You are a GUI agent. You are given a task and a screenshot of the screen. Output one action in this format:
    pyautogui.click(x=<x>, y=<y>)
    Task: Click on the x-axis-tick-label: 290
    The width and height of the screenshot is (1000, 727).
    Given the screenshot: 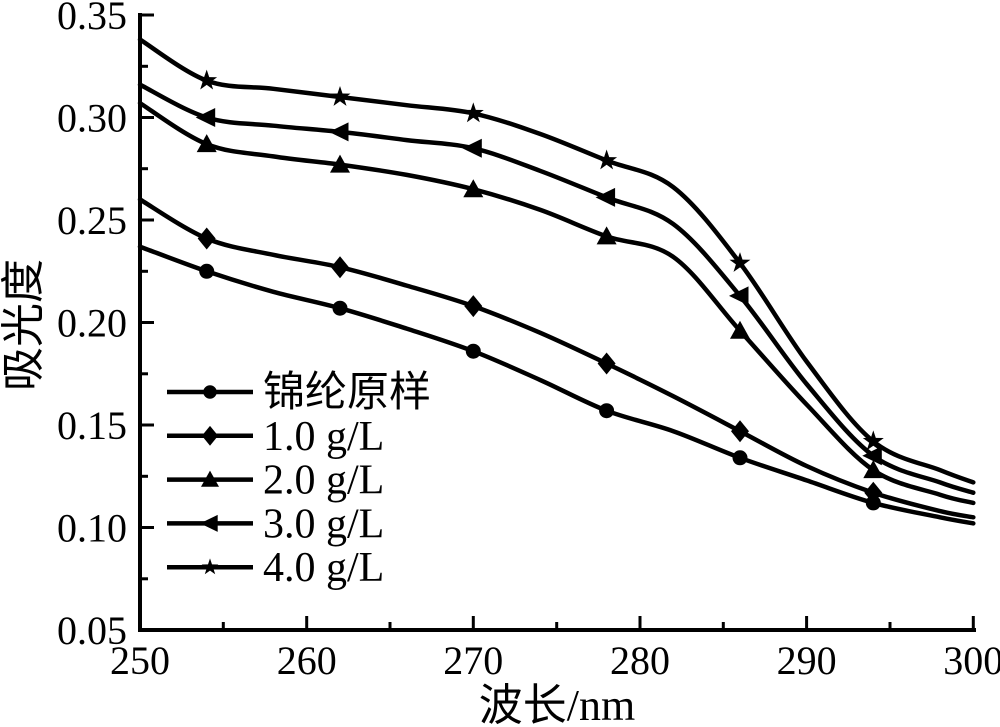 What is the action you would take?
    pyautogui.click(x=807, y=660)
    